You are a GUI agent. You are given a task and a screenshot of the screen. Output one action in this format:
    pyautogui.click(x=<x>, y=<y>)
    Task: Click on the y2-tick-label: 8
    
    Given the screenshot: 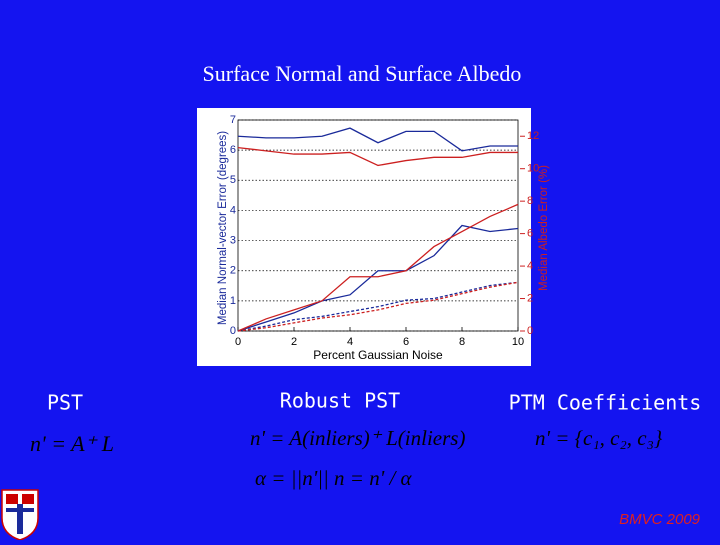 What is the action you would take?
    pyautogui.click(x=530, y=201)
    